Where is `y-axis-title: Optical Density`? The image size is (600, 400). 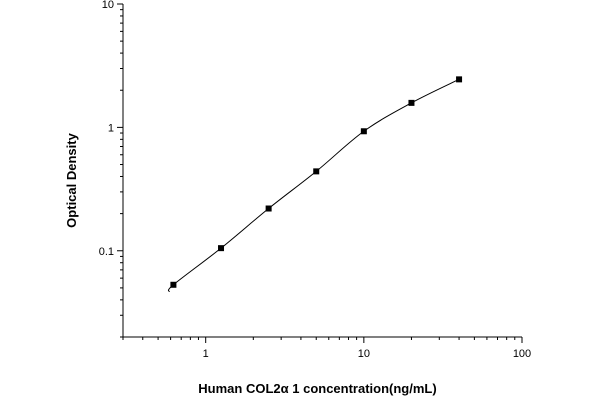 y-axis-title: Optical Density is located at coordinates (71, 179).